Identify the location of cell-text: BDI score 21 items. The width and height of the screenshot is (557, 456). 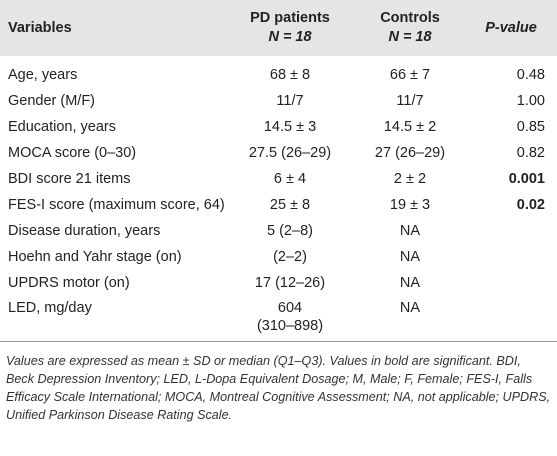
(69, 179).